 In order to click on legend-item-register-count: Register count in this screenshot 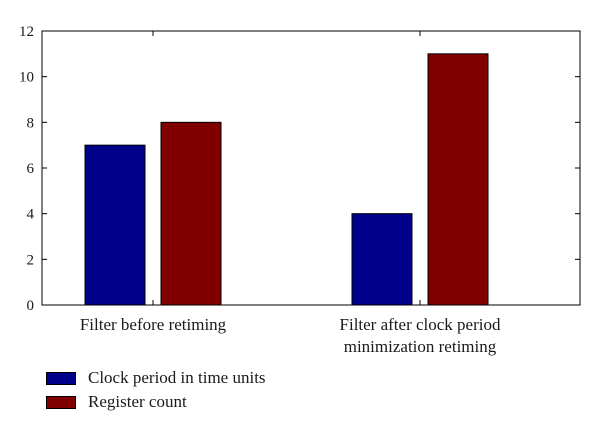, I will do `click(156, 402)`.